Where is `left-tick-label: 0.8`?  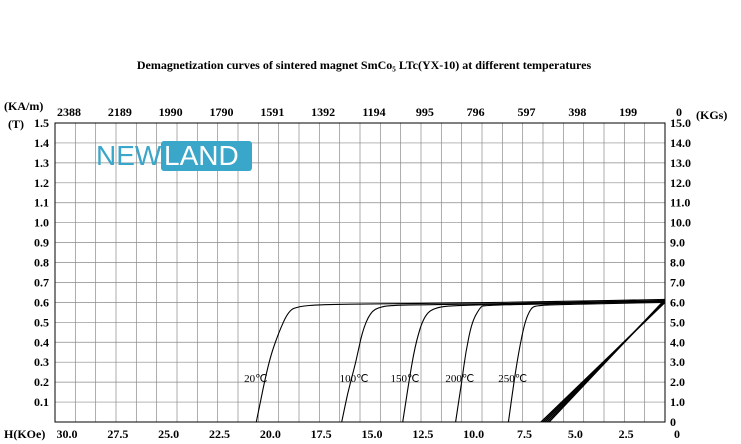 left-tick-label: 0.8 is located at coordinates (41, 263).